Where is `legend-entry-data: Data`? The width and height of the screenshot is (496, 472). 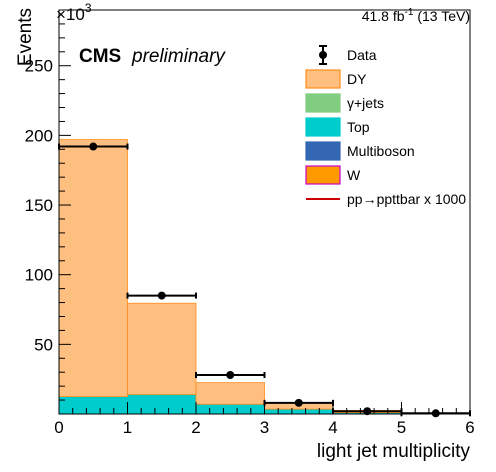 legend-entry-data: Data is located at coordinates (348, 55).